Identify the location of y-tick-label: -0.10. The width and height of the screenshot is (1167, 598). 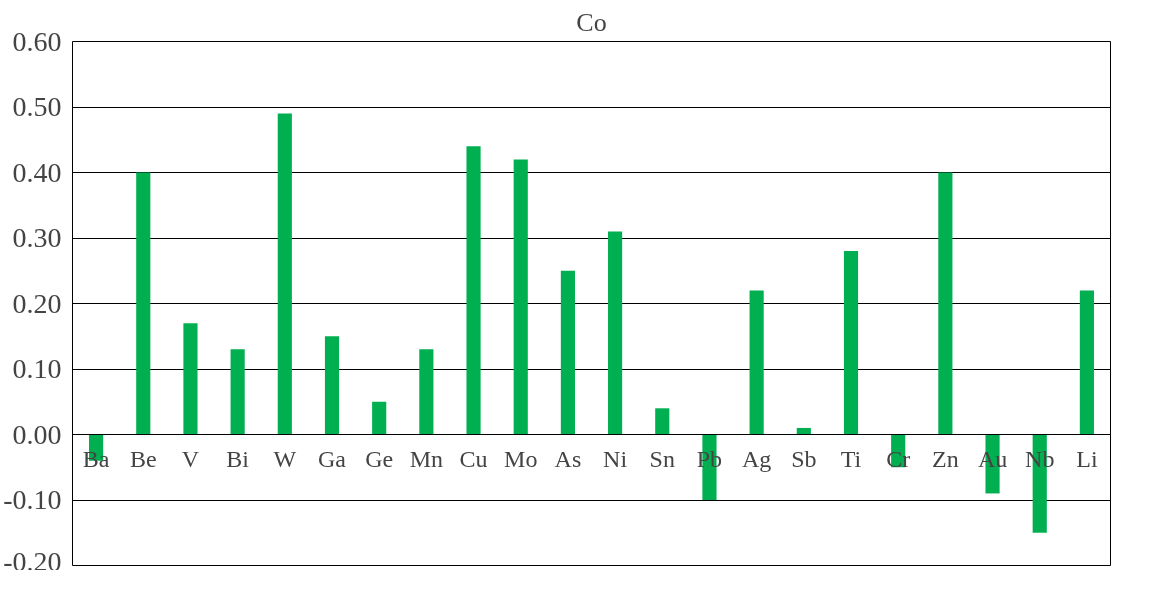
(32, 499).